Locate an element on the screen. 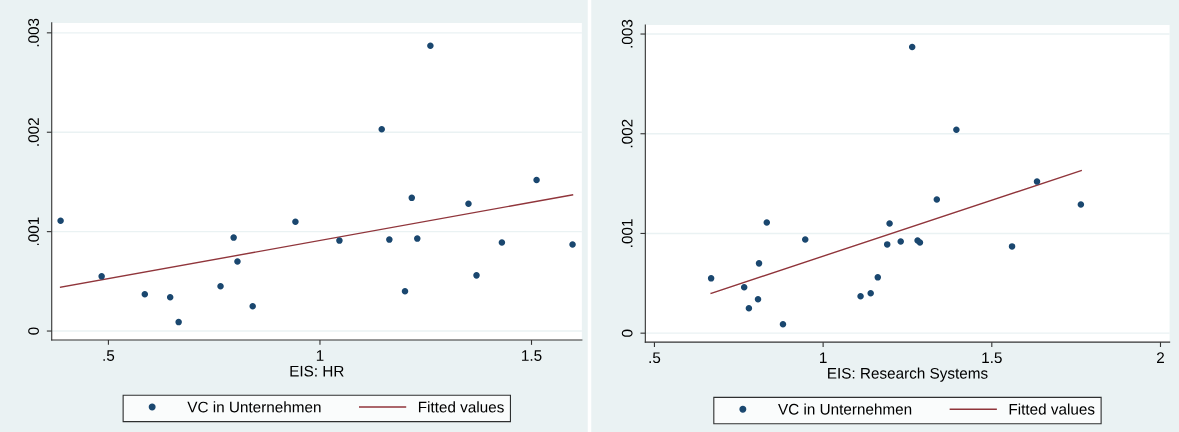  x-tick-label: 2 is located at coordinates (1160, 357).